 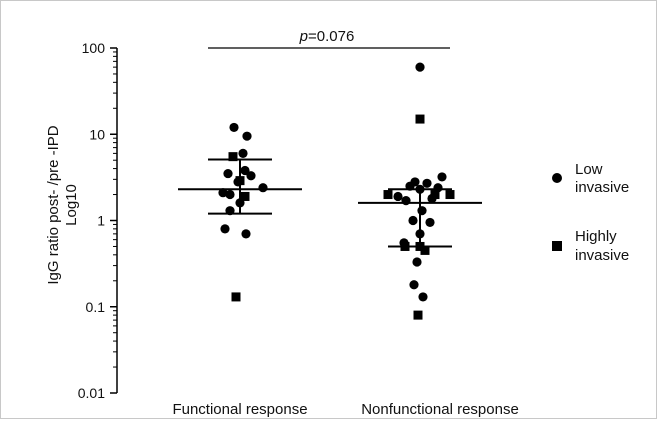 What do you see at coordinates (303, 36) in the screenshot?
I see `p-value-symbol: p` at bounding box center [303, 36].